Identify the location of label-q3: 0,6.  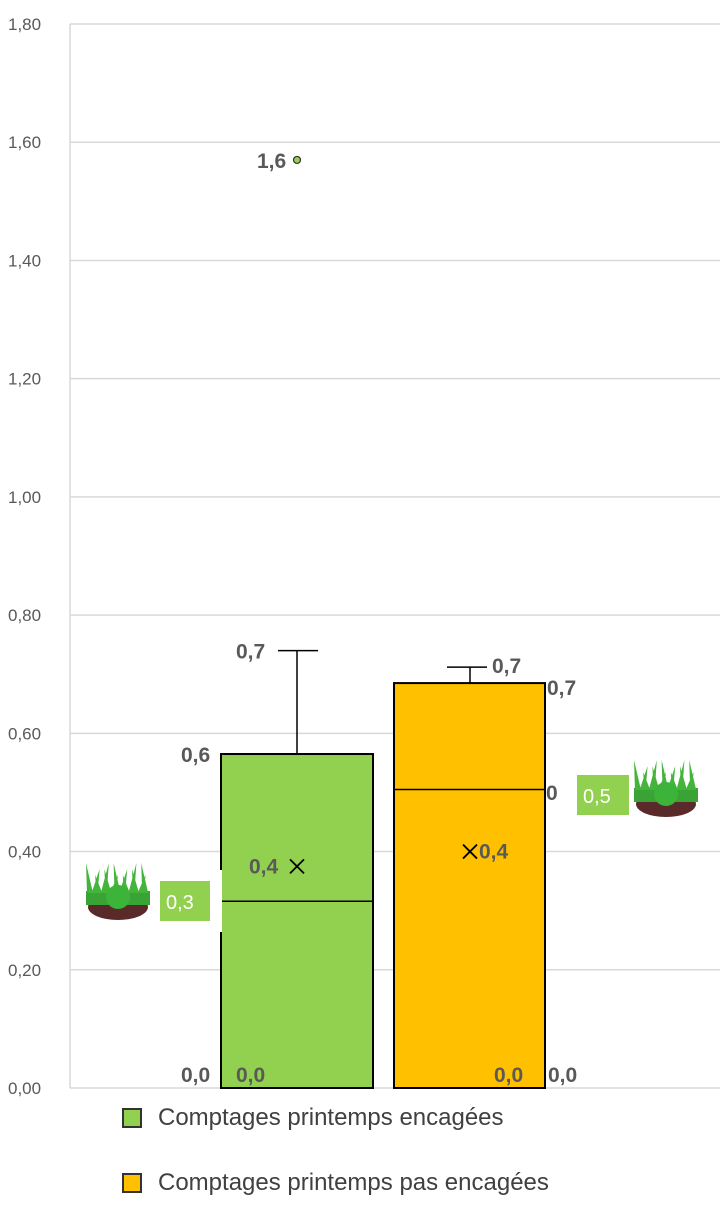
(195, 755).